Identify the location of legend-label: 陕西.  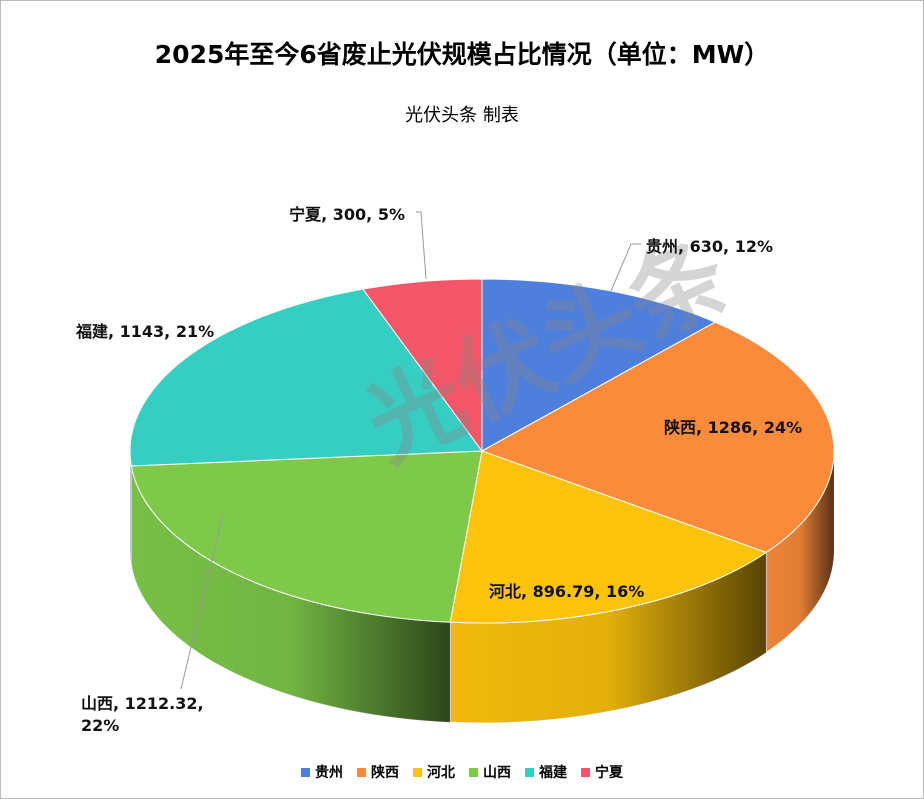
(385, 773).